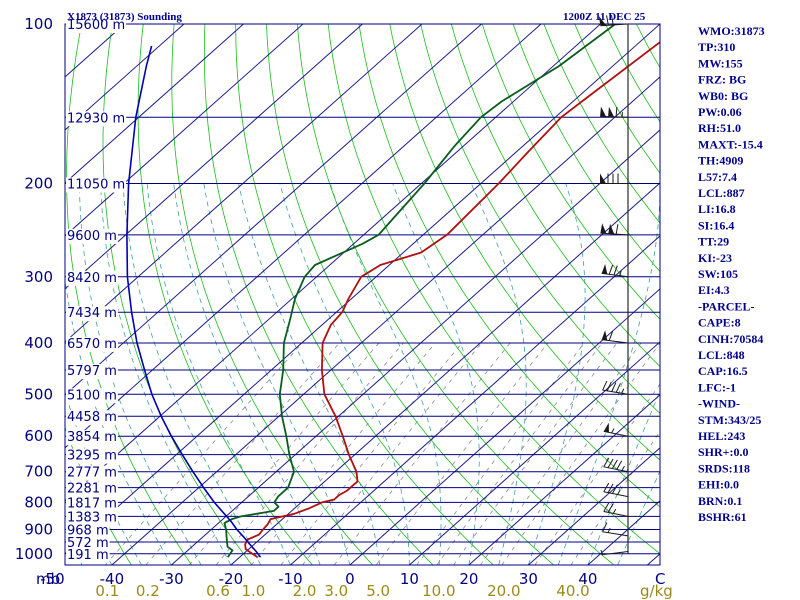 Image resolution: width=800 pixels, height=600 pixels. Describe the element at coordinates (656, 591) in the screenshot. I see `mixing-ratio-unit: g/kg` at that location.